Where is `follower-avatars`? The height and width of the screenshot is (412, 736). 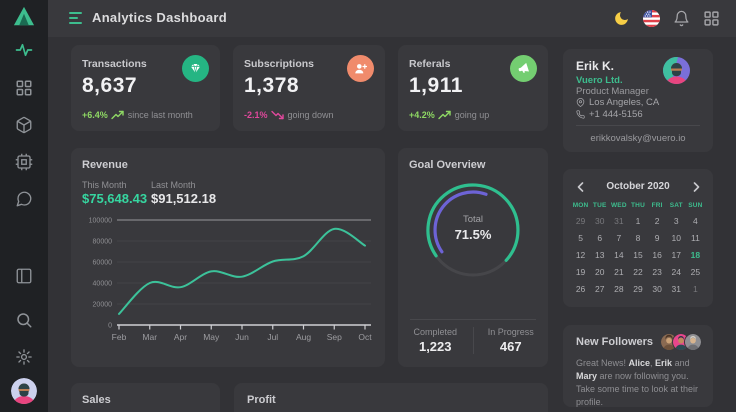
follower-avatars is located at coordinates (681, 342).